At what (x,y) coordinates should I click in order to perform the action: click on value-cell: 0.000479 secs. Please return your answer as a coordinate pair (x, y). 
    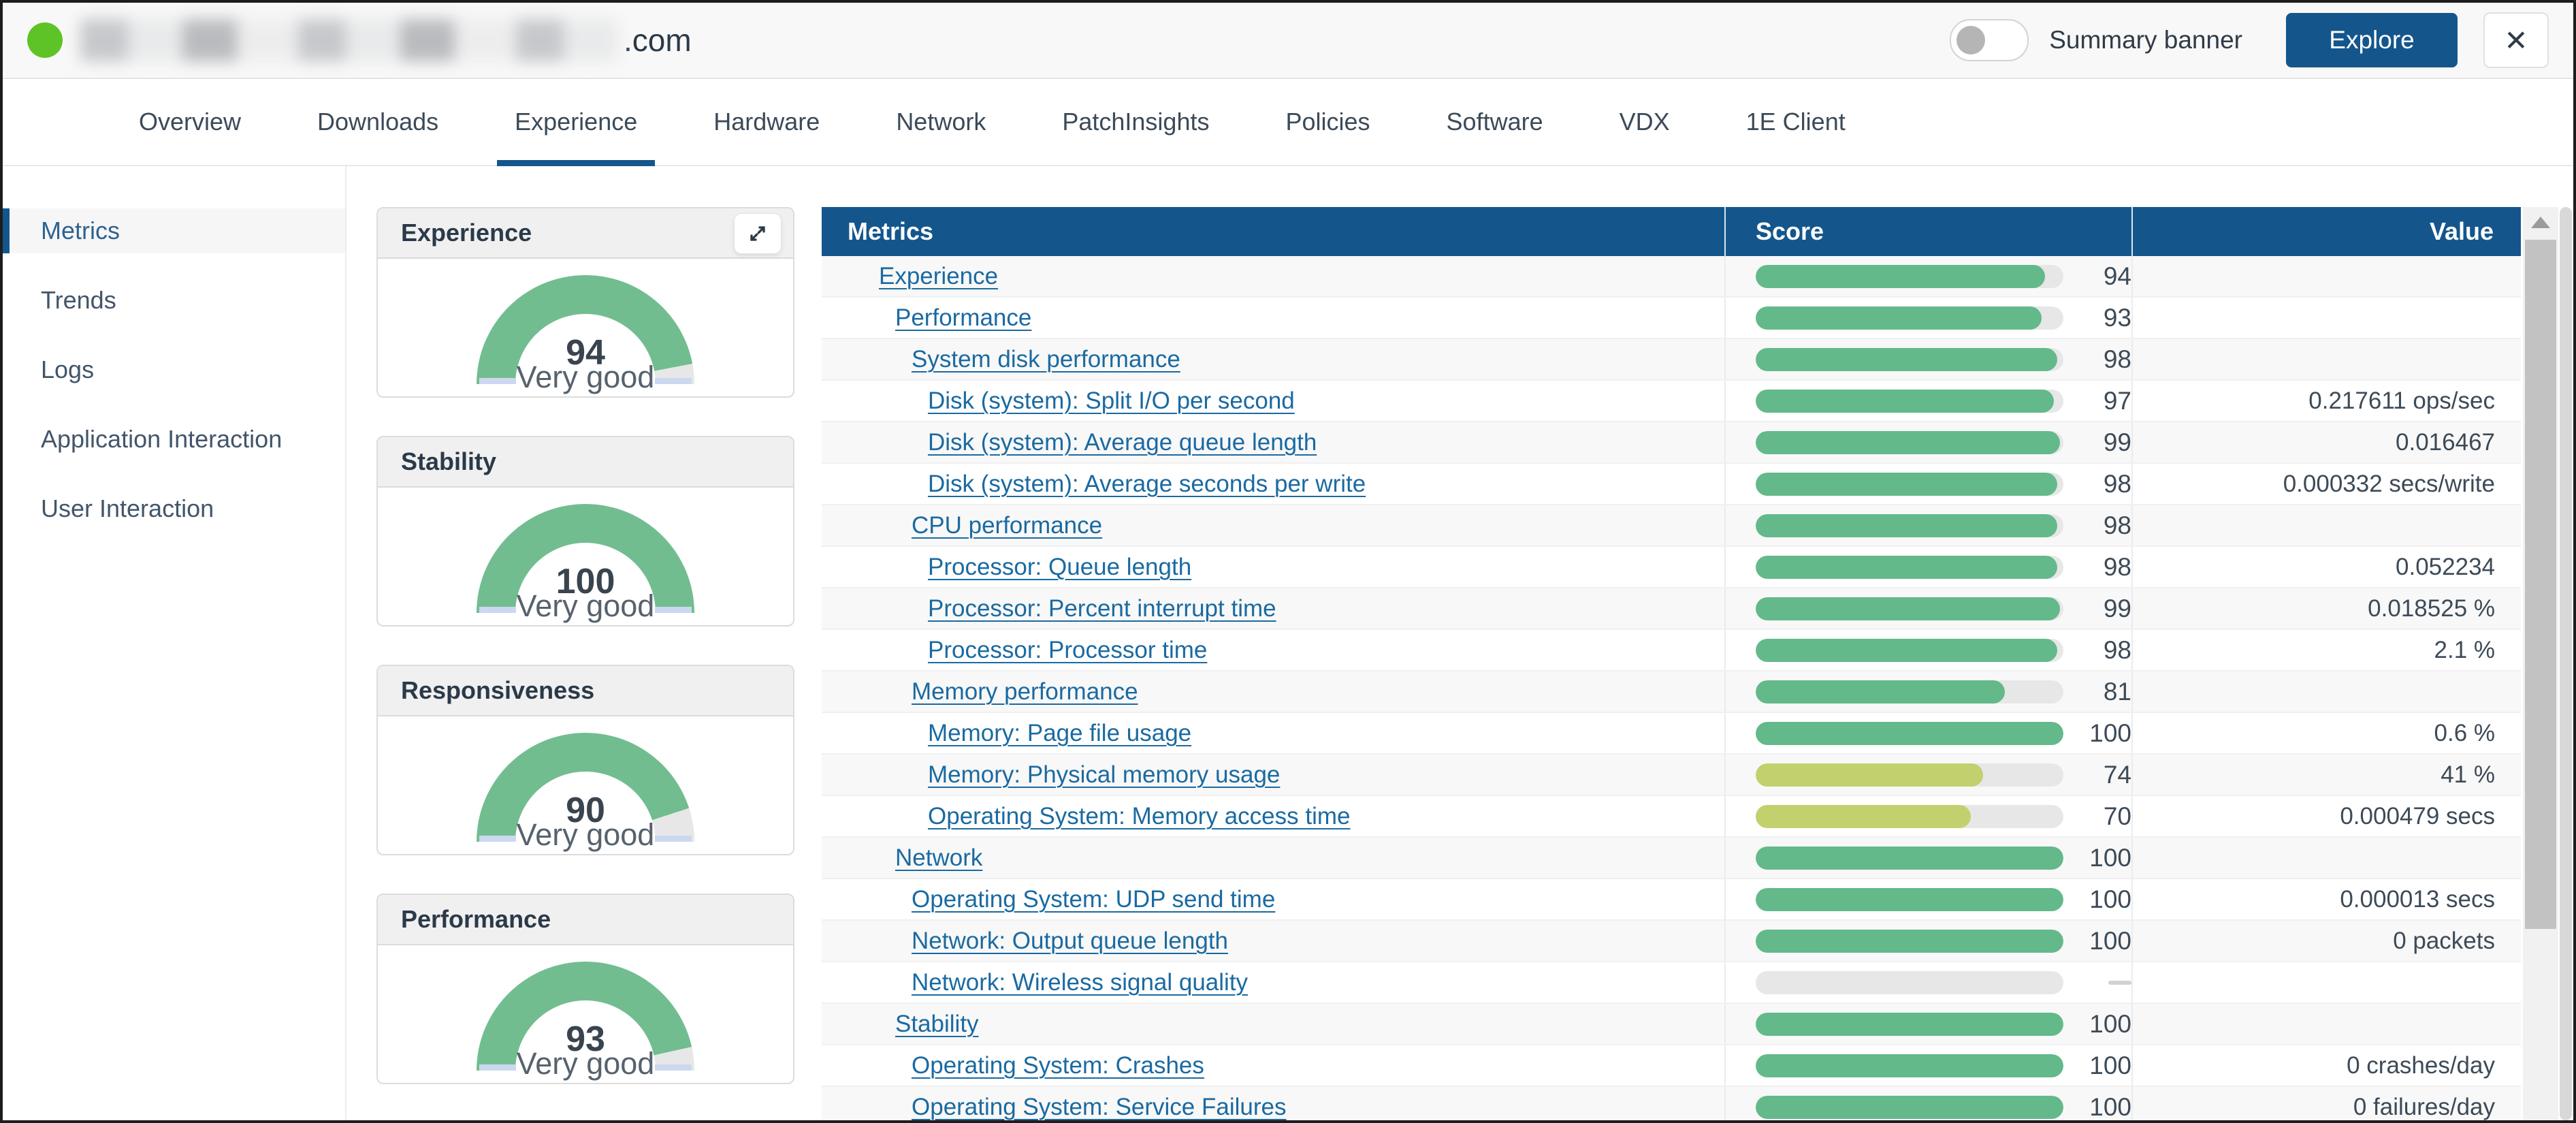
    Looking at the image, I should click on (2326, 816).